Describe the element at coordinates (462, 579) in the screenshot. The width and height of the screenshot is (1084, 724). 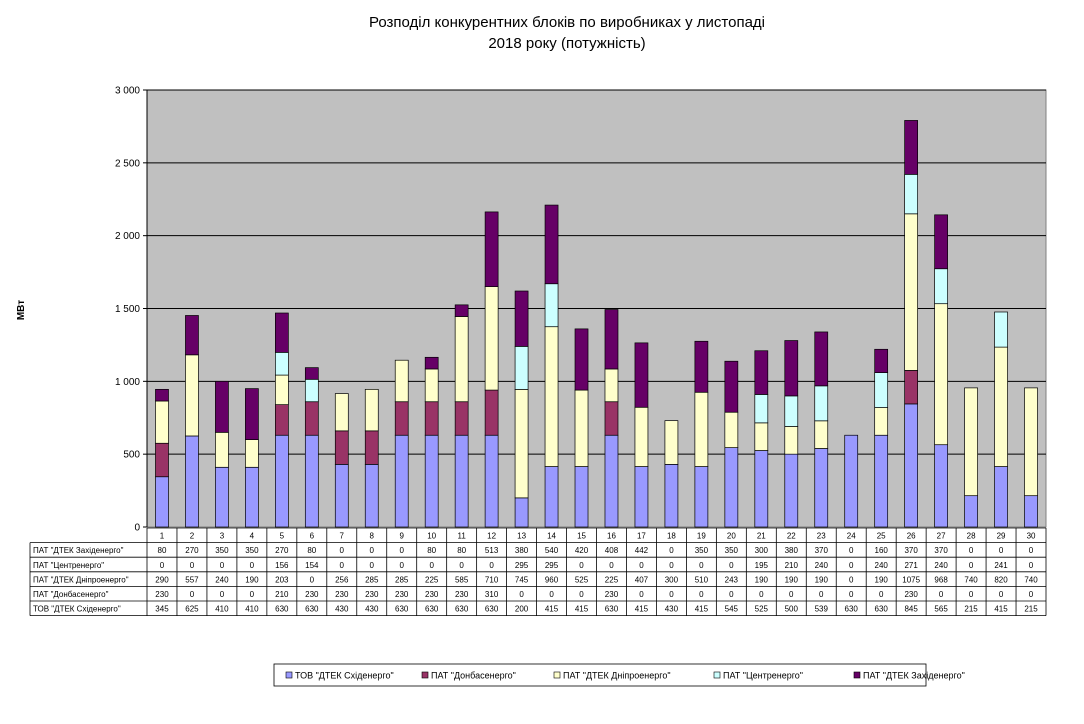
I see `table-cell: 585` at that location.